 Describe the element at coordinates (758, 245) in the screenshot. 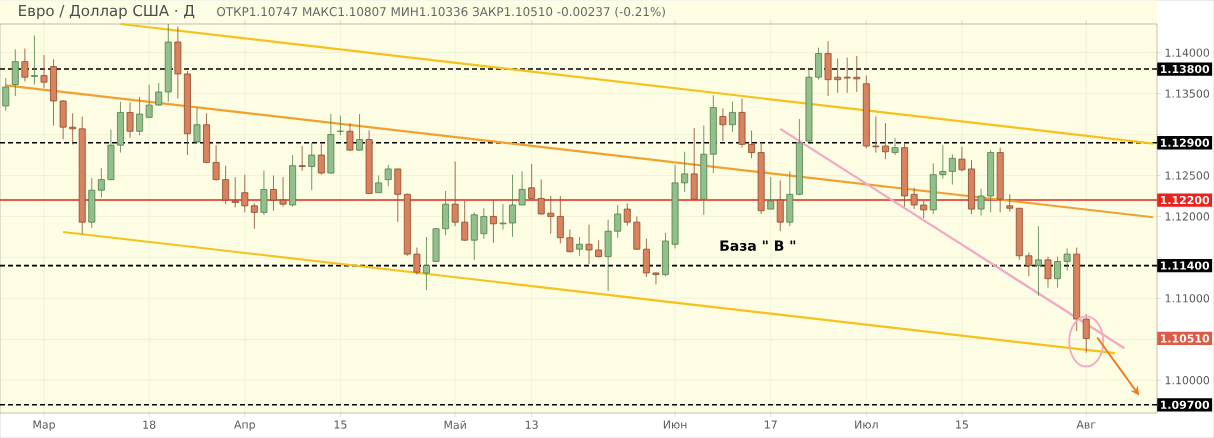

I see `annotation: База " В "` at that location.